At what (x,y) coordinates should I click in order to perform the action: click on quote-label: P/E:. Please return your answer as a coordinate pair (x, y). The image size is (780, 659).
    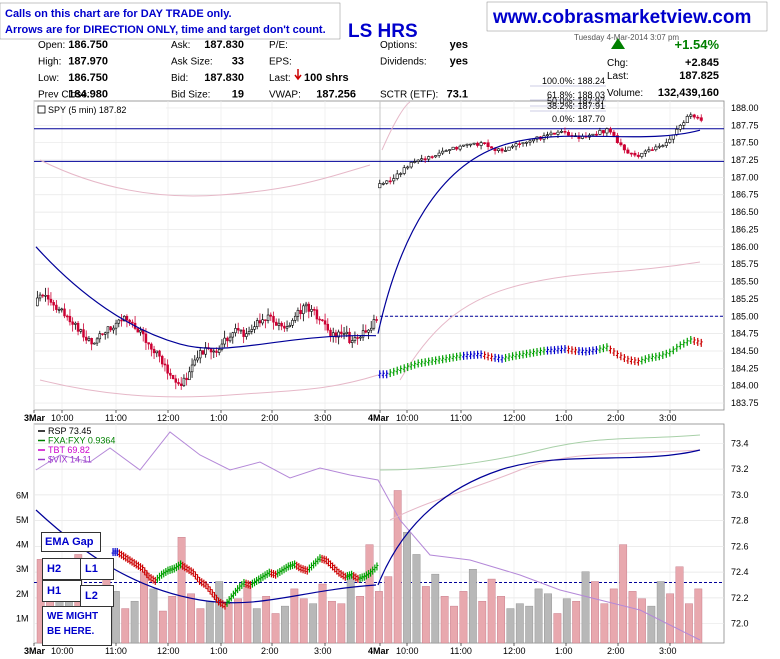
    Looking at the image, I should click on (278, 45).